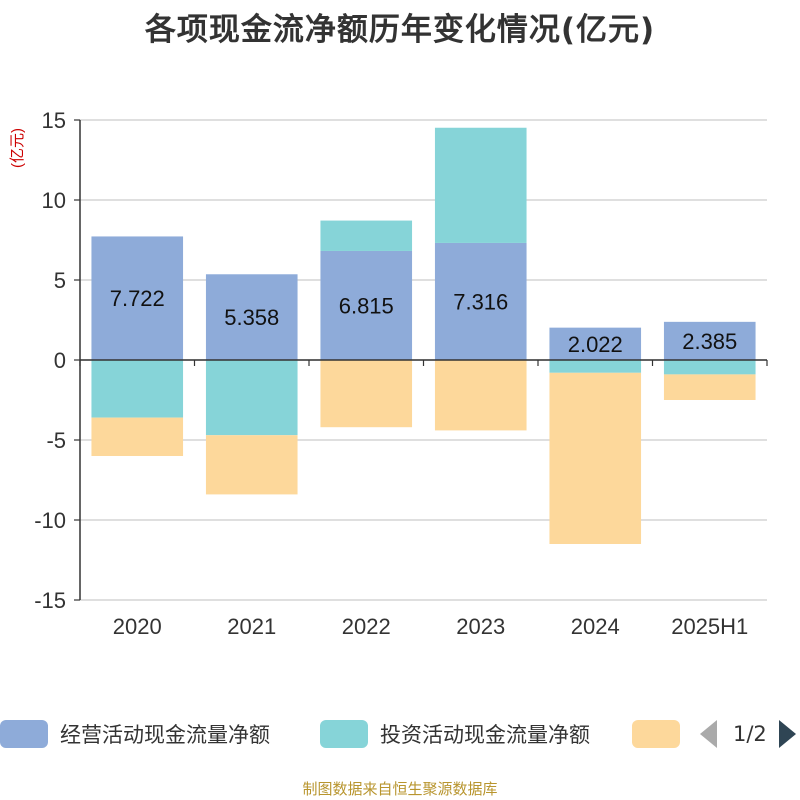 The height and width of the screenshot is (800, 800). I want to click on data-label-2022: 6.815, so click(366, 305).